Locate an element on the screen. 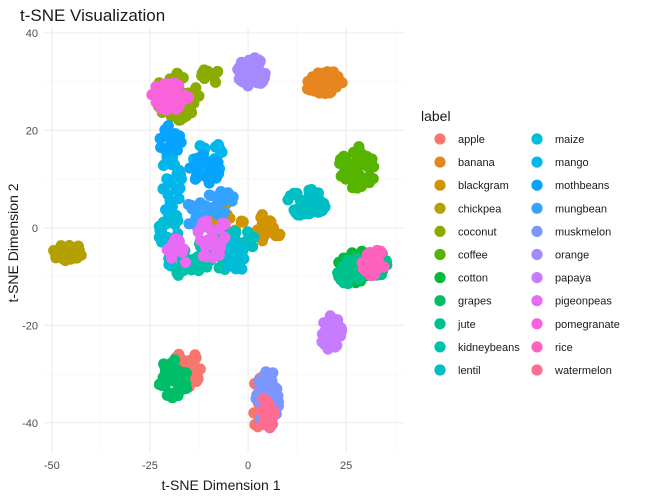  y-tick-label: 20 is located at coordinates (32, 131).